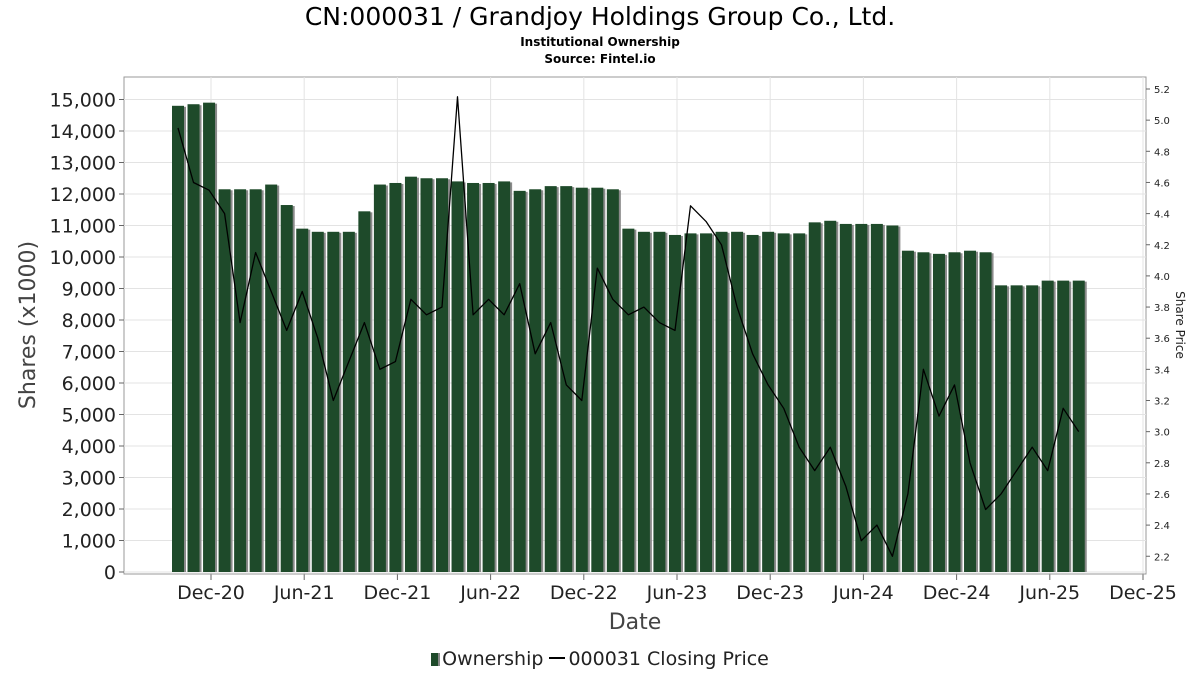  What do you see at coordinates (600, 42) in the screenshot?
I see `chart-subtitle: Institutional Ownership` at bounding box center [600, 42].